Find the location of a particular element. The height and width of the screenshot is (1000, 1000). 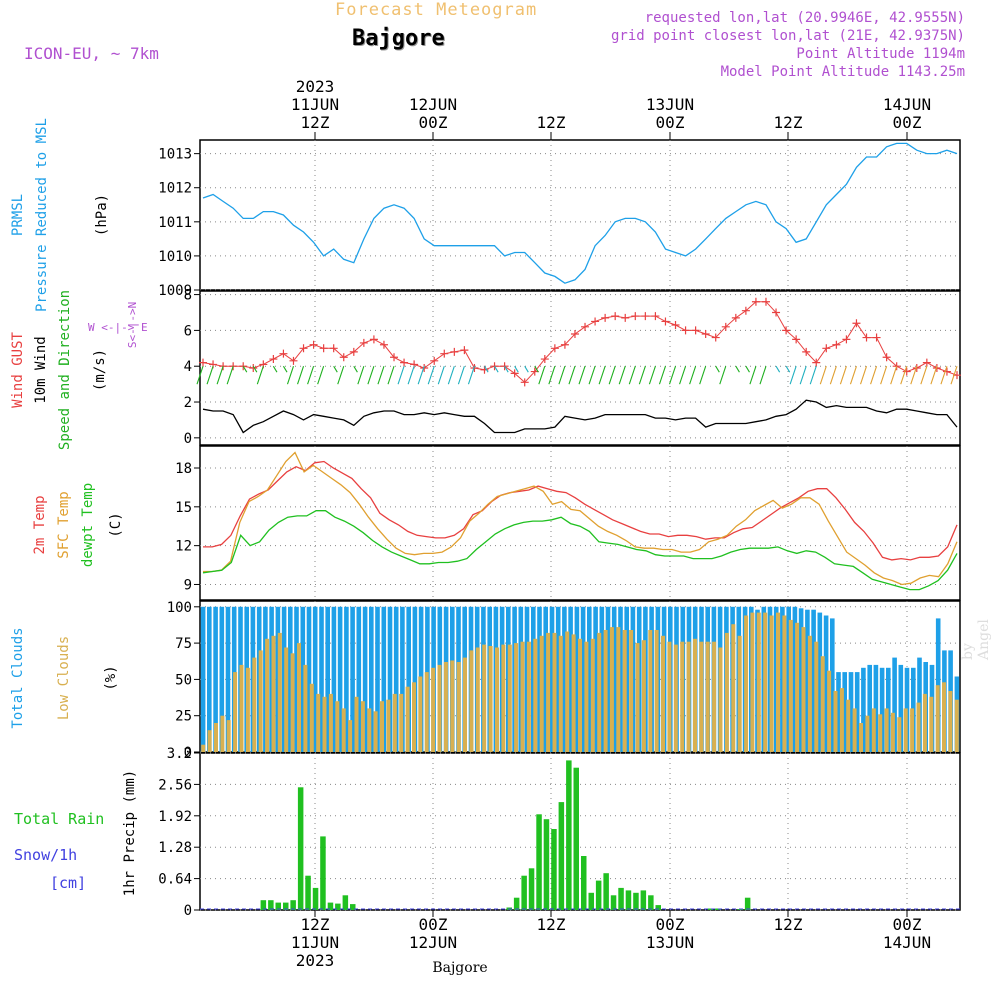

y-tick-label: 25 is located at coordinates (183, 717).